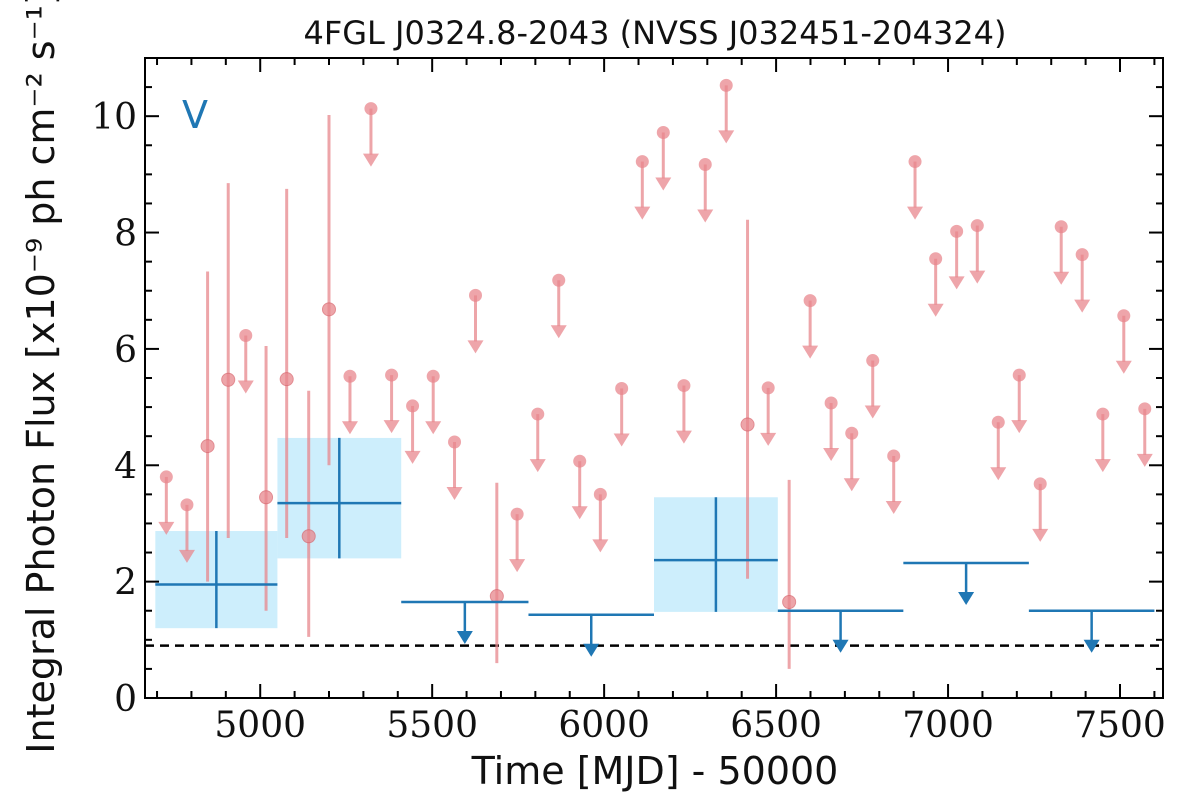 This screenshot has width=1200, height=800. I want to click on x-tick-label: 5500, so click(432, 725).